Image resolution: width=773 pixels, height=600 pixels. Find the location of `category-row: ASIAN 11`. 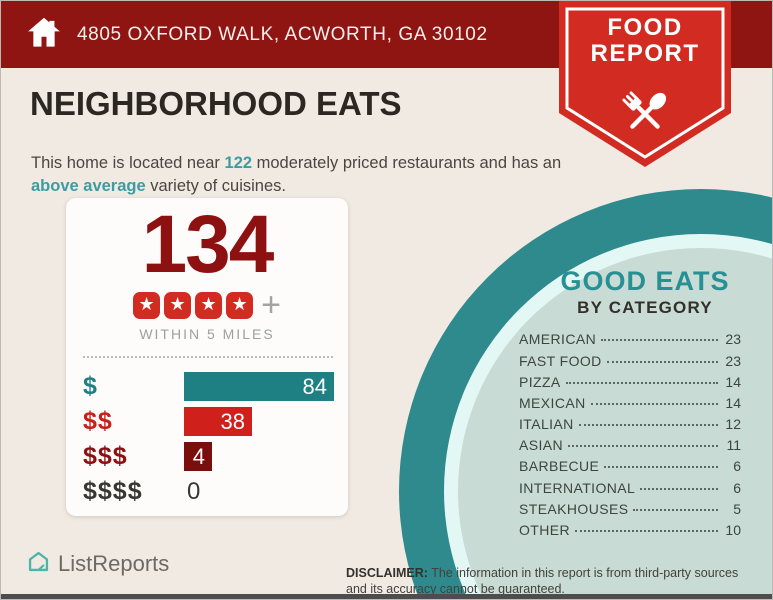

category-row: ASIAN 11 is located at coordinates (630, 447).